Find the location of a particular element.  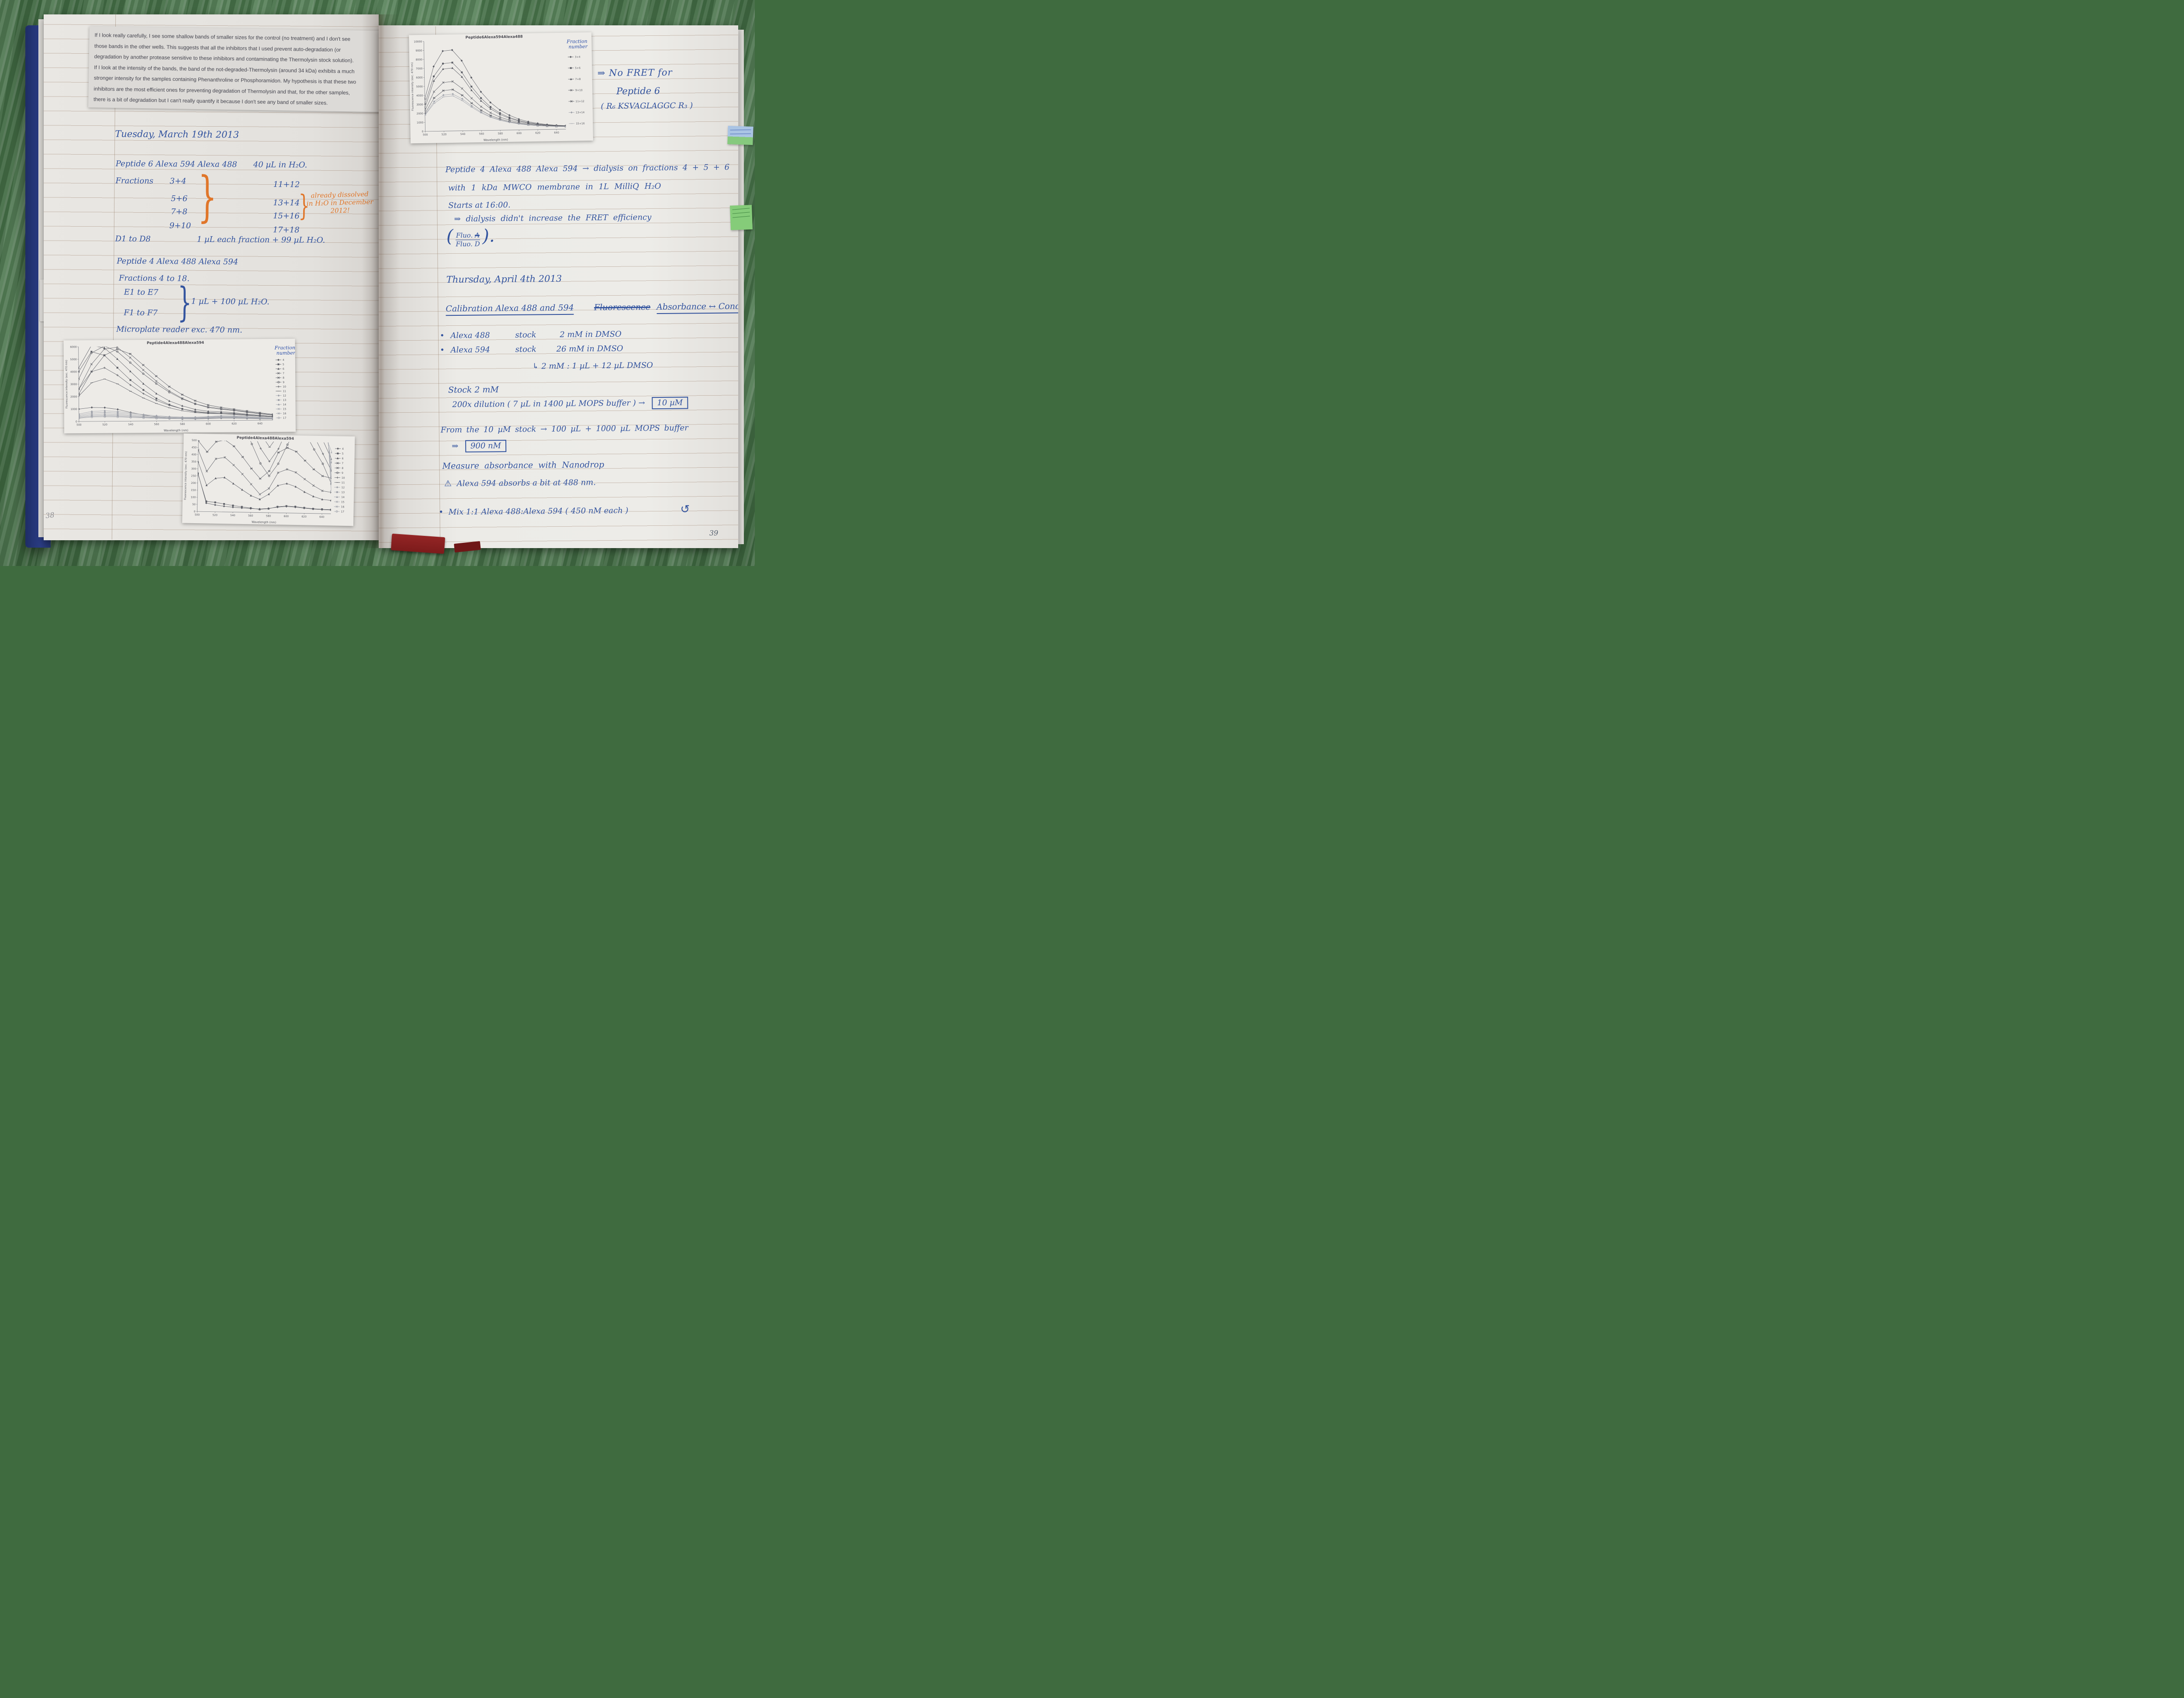

svg-text: 13 is located at coordinates (343, 492).